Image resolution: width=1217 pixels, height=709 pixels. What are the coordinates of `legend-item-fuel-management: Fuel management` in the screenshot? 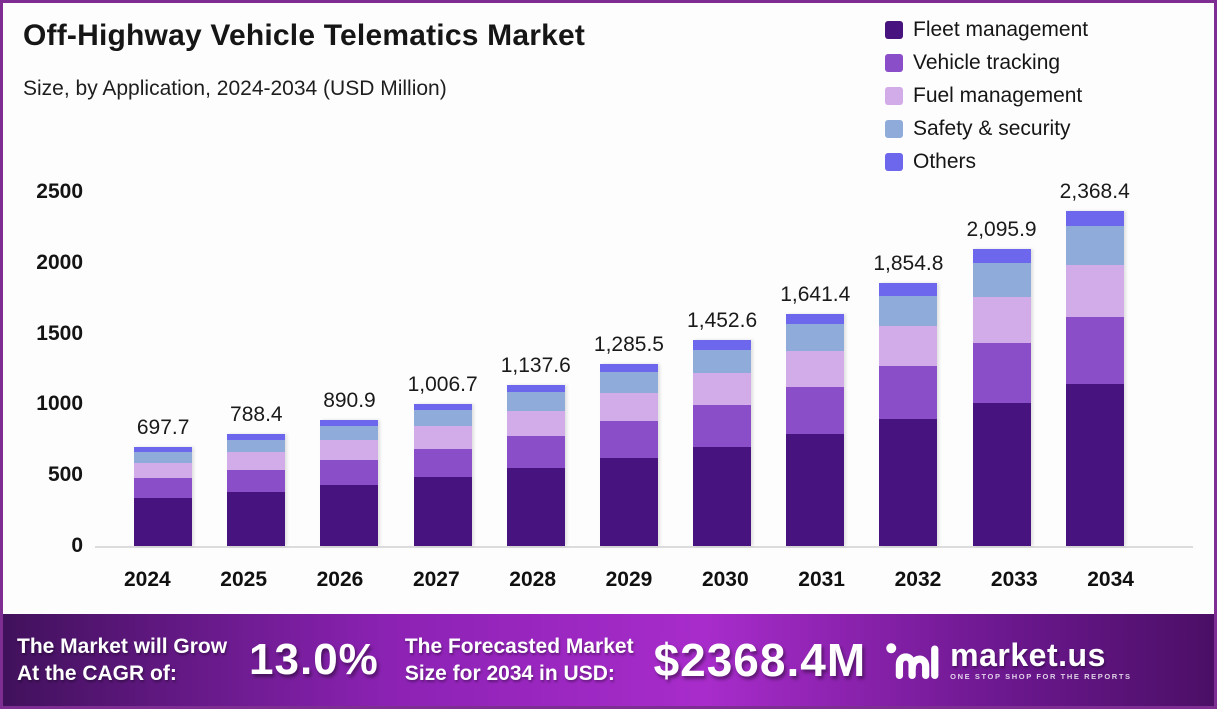 It's located at (986, 95).